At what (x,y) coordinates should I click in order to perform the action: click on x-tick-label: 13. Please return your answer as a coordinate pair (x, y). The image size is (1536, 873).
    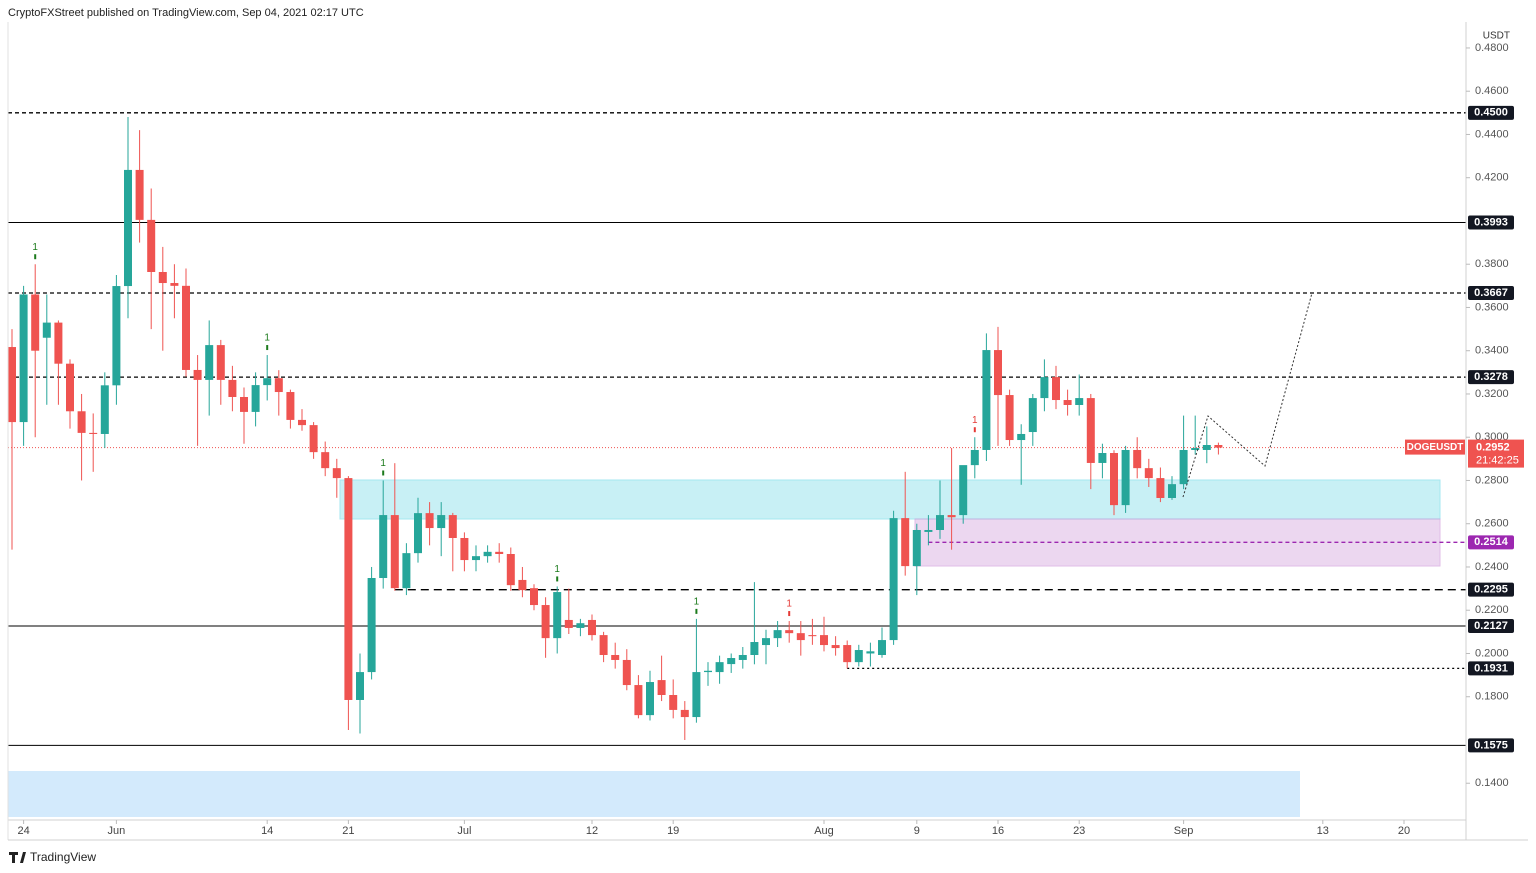
    Looking at the image, I should click on (1323, 831).